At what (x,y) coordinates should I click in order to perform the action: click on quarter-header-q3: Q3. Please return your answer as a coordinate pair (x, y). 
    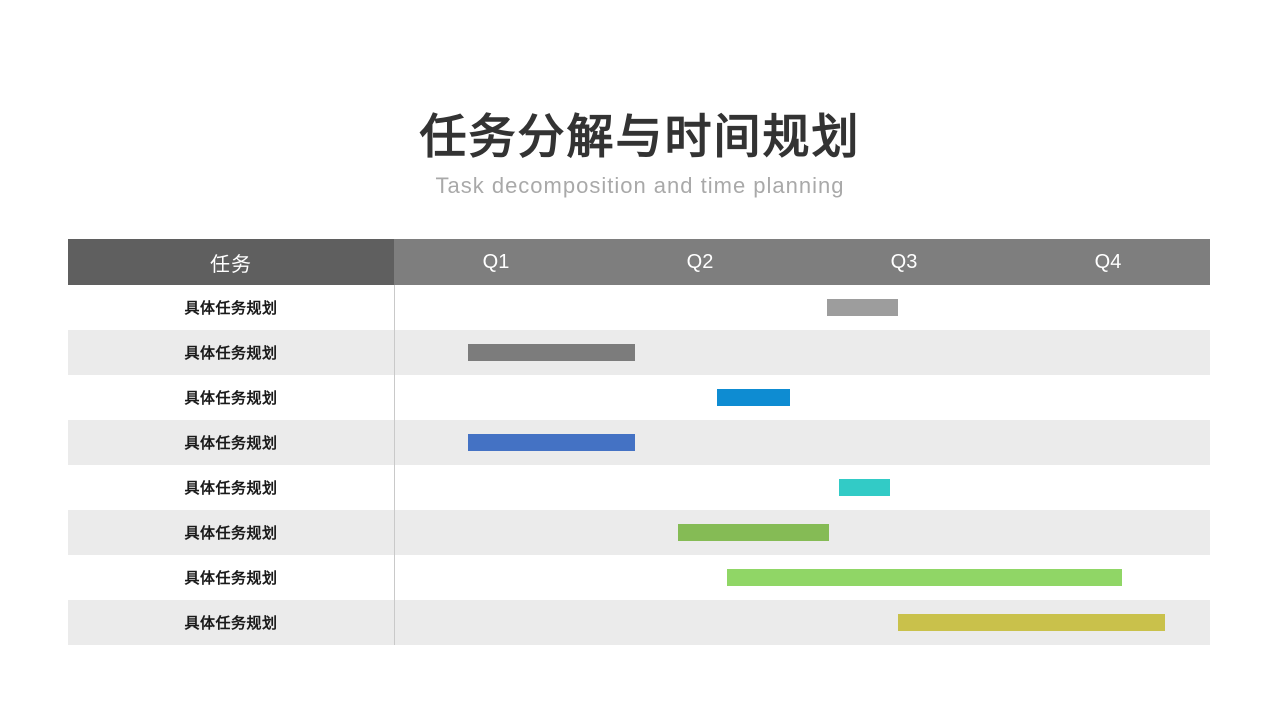
    Looking at the image, I should click on (904, 261).